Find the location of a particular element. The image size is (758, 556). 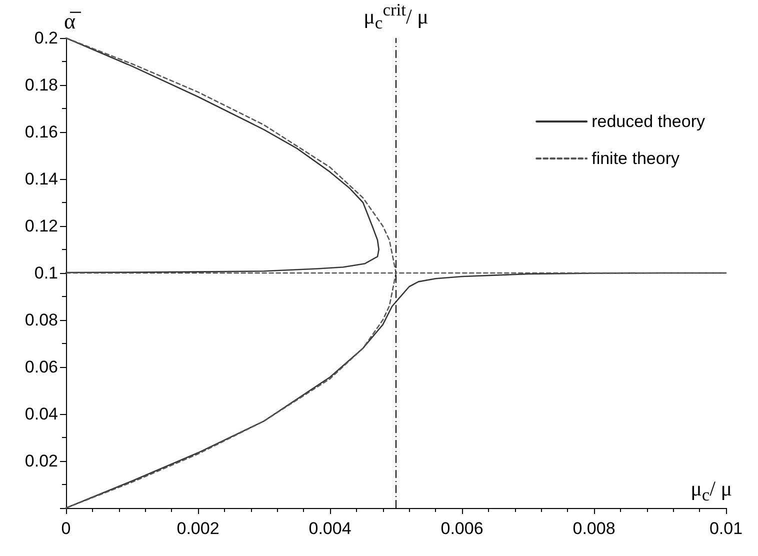

x-axis-title: μ$_{c}$/ μ is located at coordinates (711, 490).